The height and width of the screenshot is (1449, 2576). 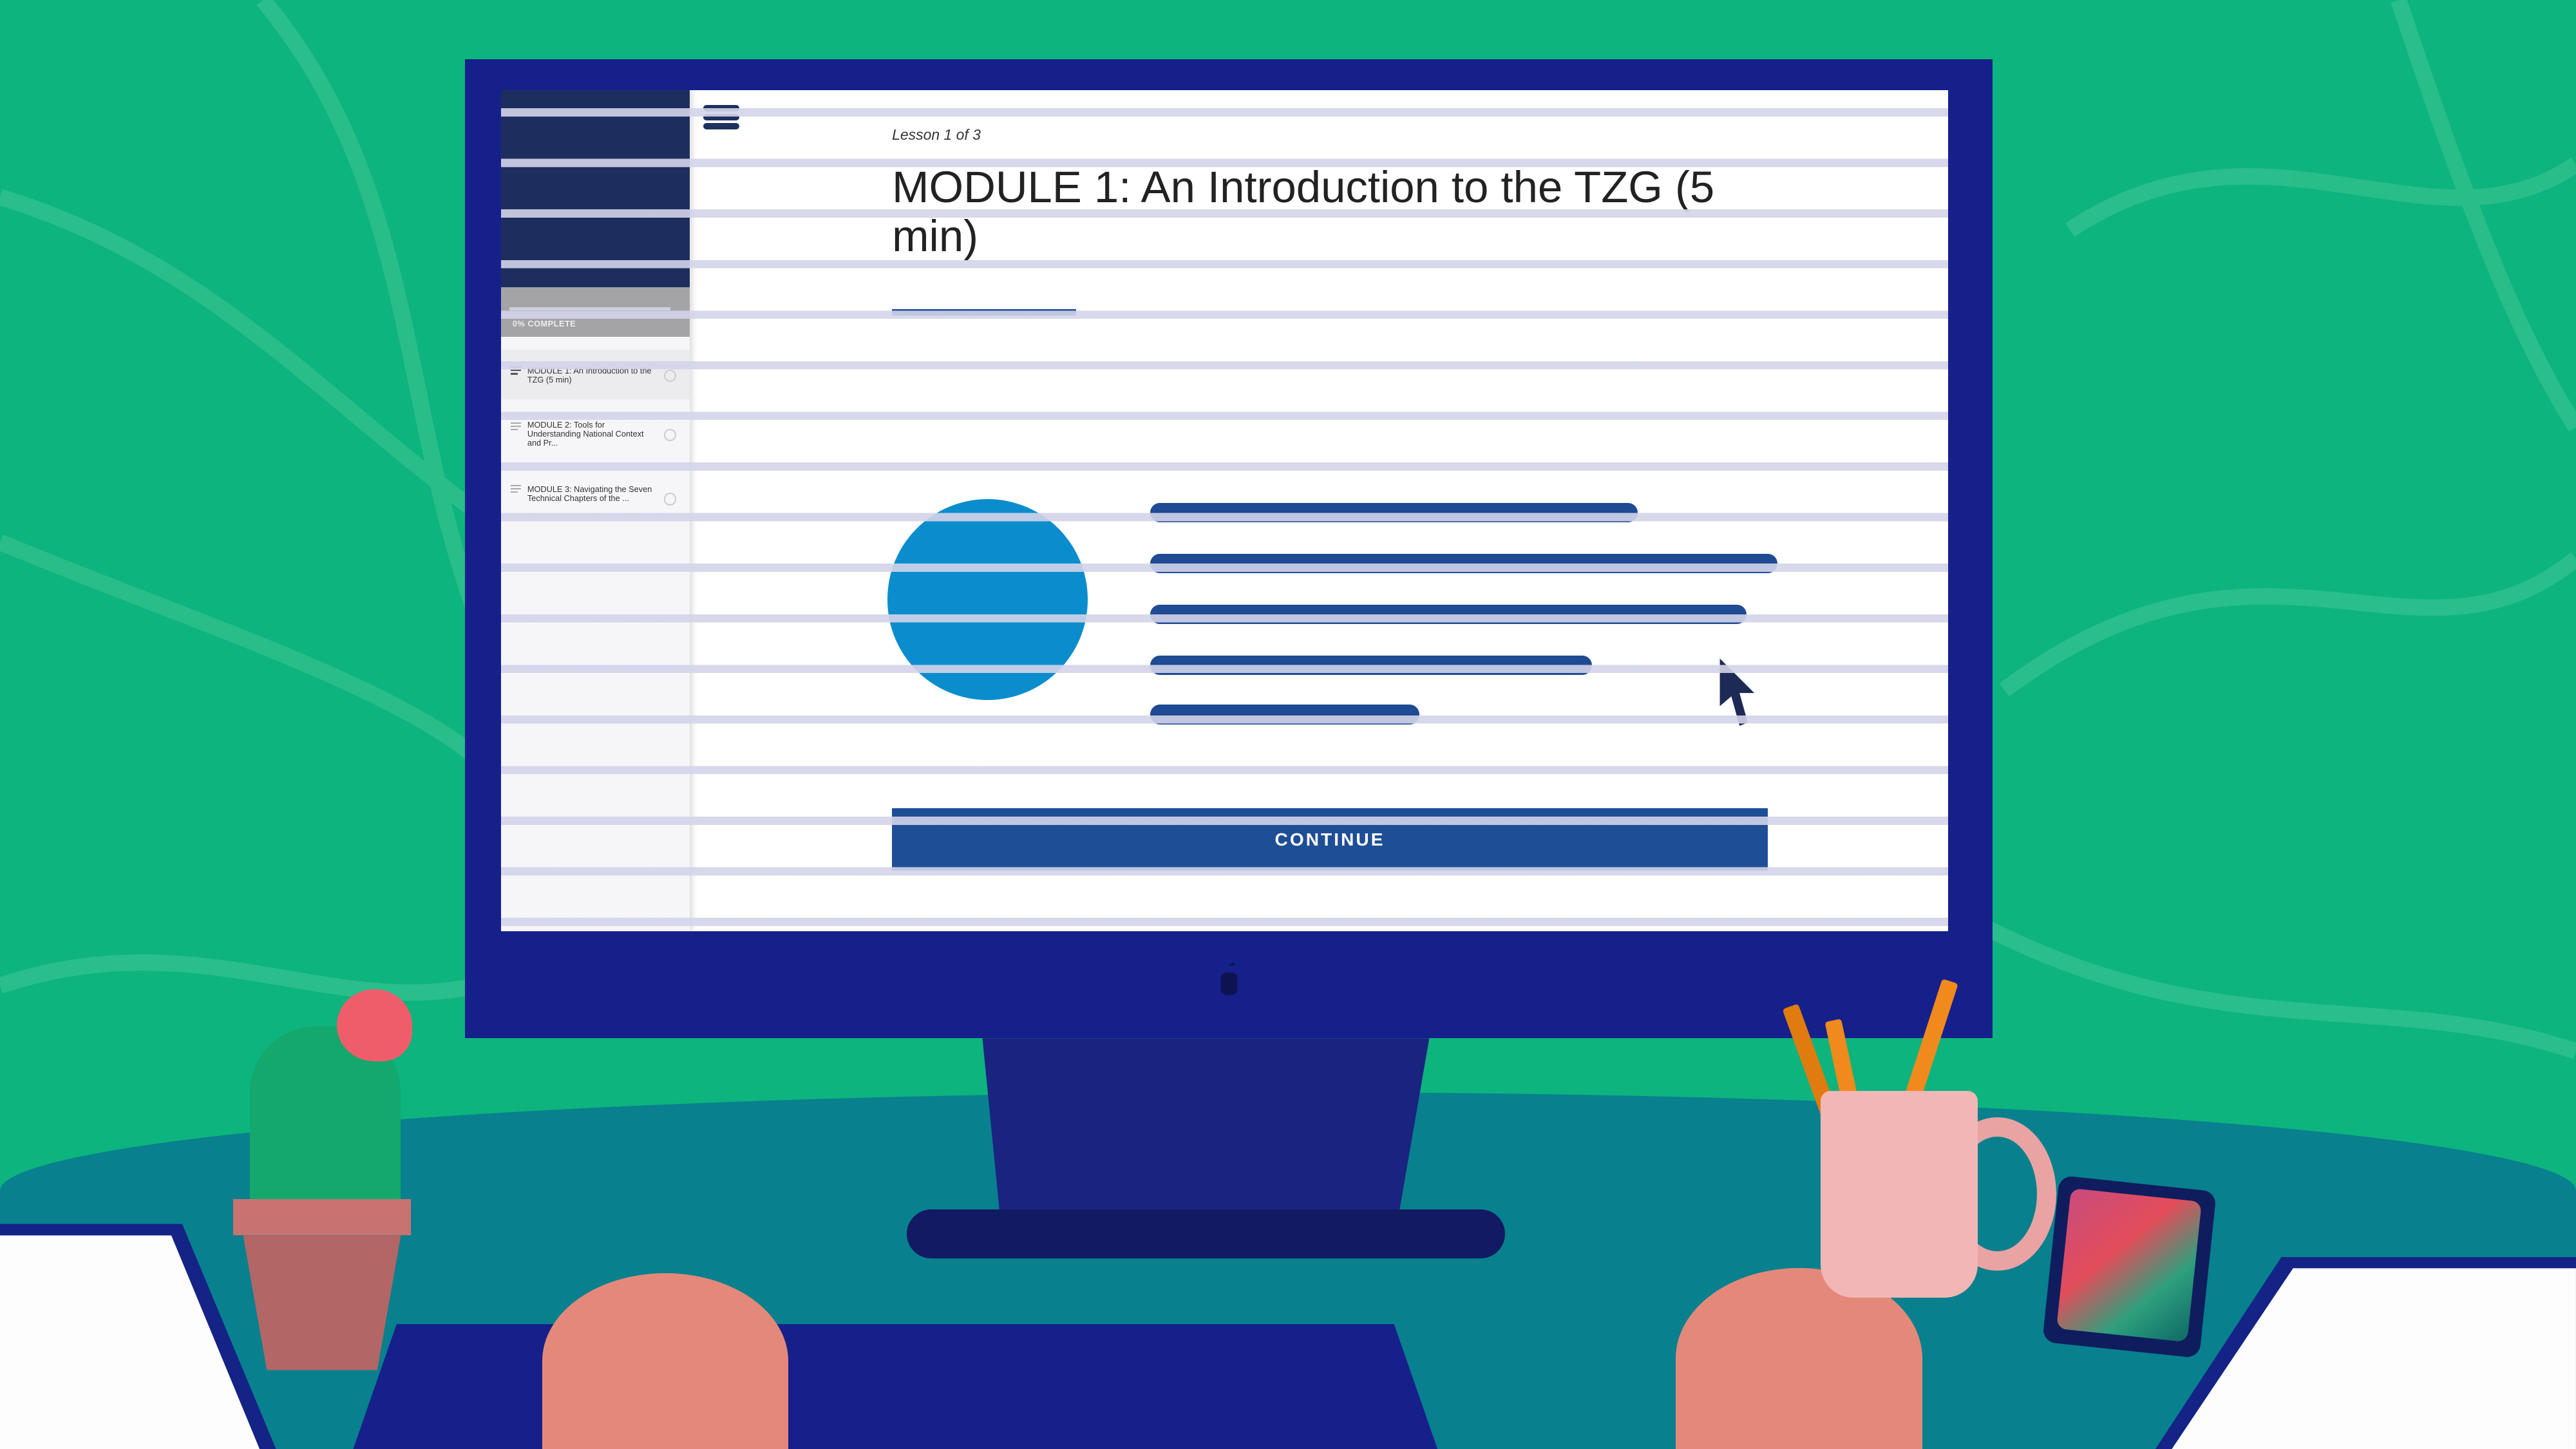 I want to click on monitor-stand, so click(x=1206, y=1128).